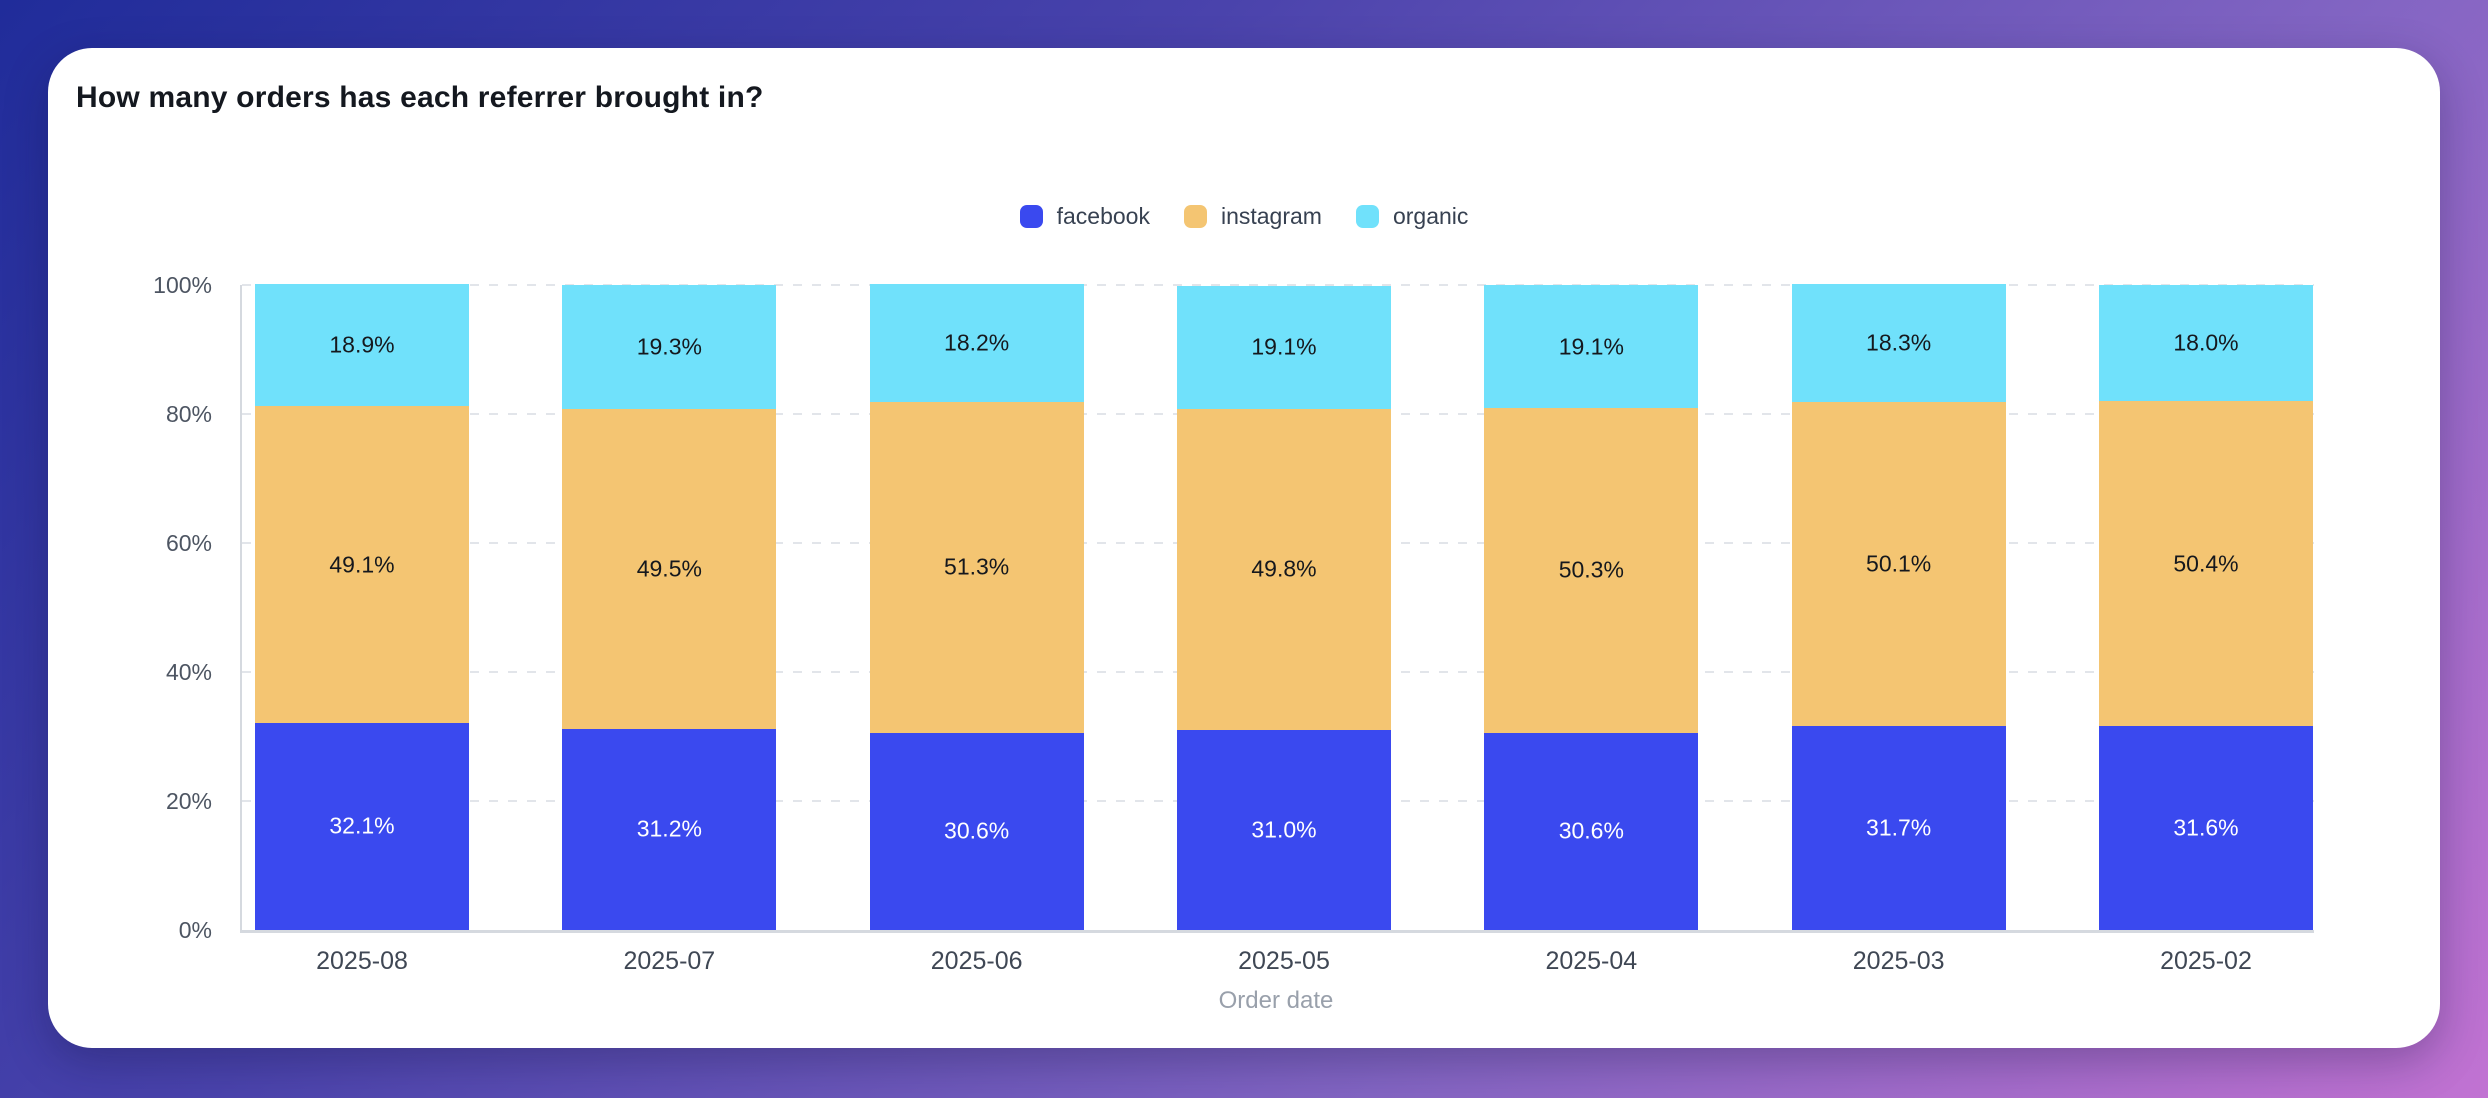  What do you see at coordinates (1430, 215) in the screenshot?
I see `legend-label: organic` at bounding box center [1430, 215].